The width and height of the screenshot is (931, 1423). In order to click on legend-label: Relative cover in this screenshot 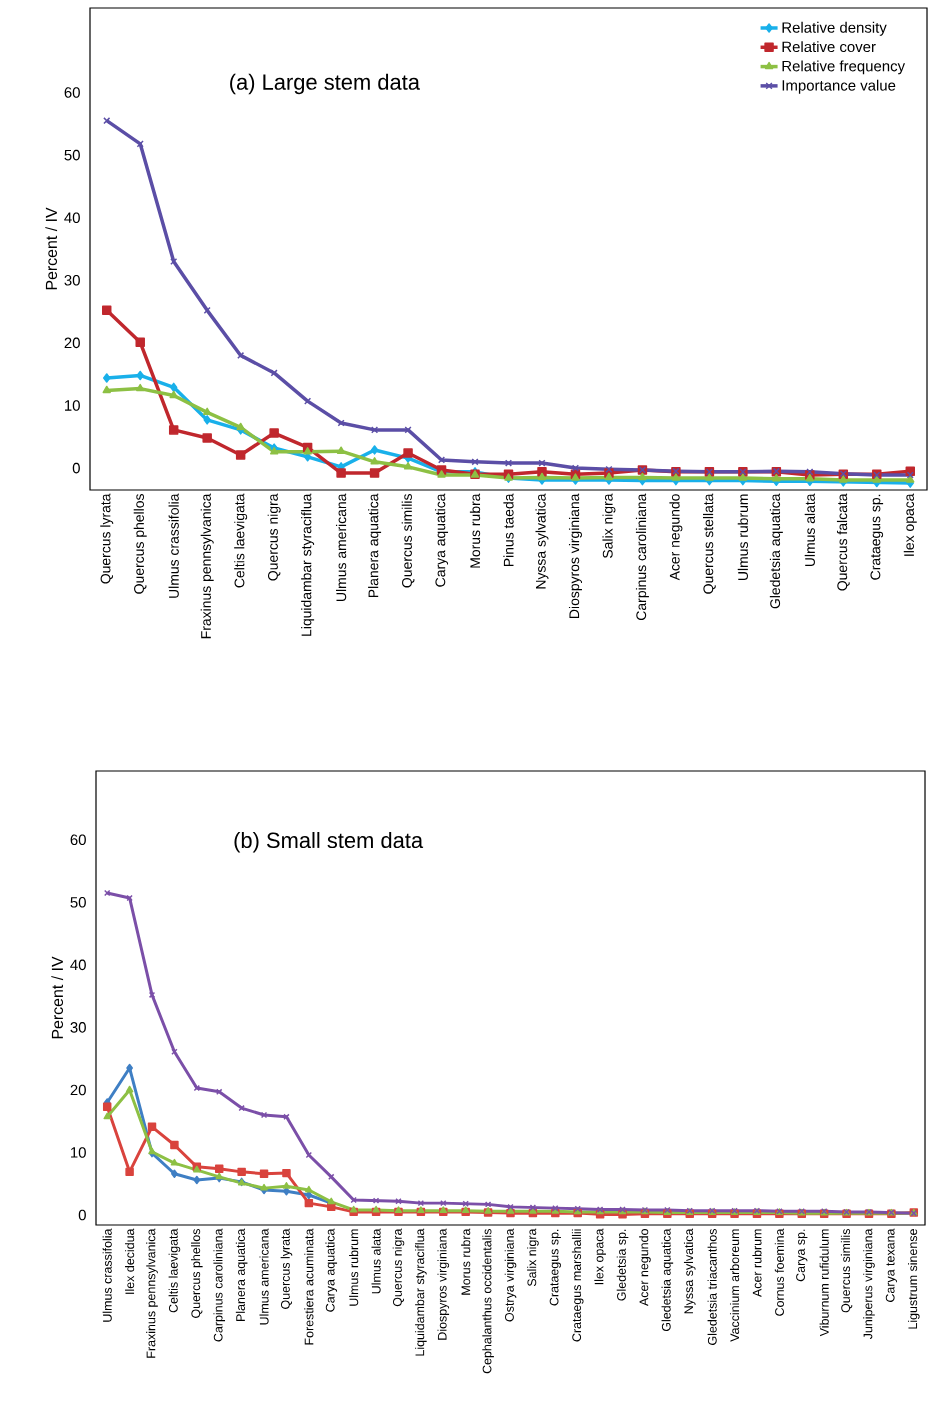, I will do `click(829, 47)`.